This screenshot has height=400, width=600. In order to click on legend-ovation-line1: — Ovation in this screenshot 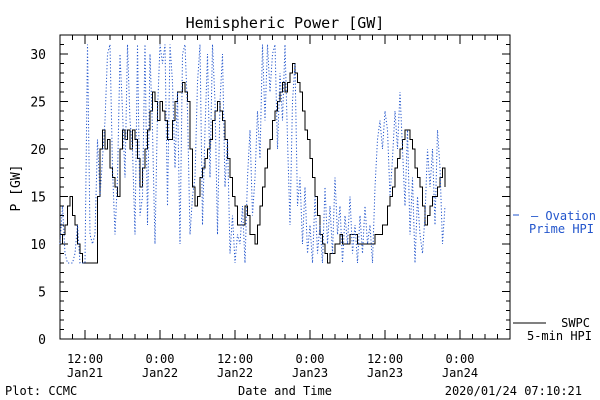, I will do `click(563, 216)`.